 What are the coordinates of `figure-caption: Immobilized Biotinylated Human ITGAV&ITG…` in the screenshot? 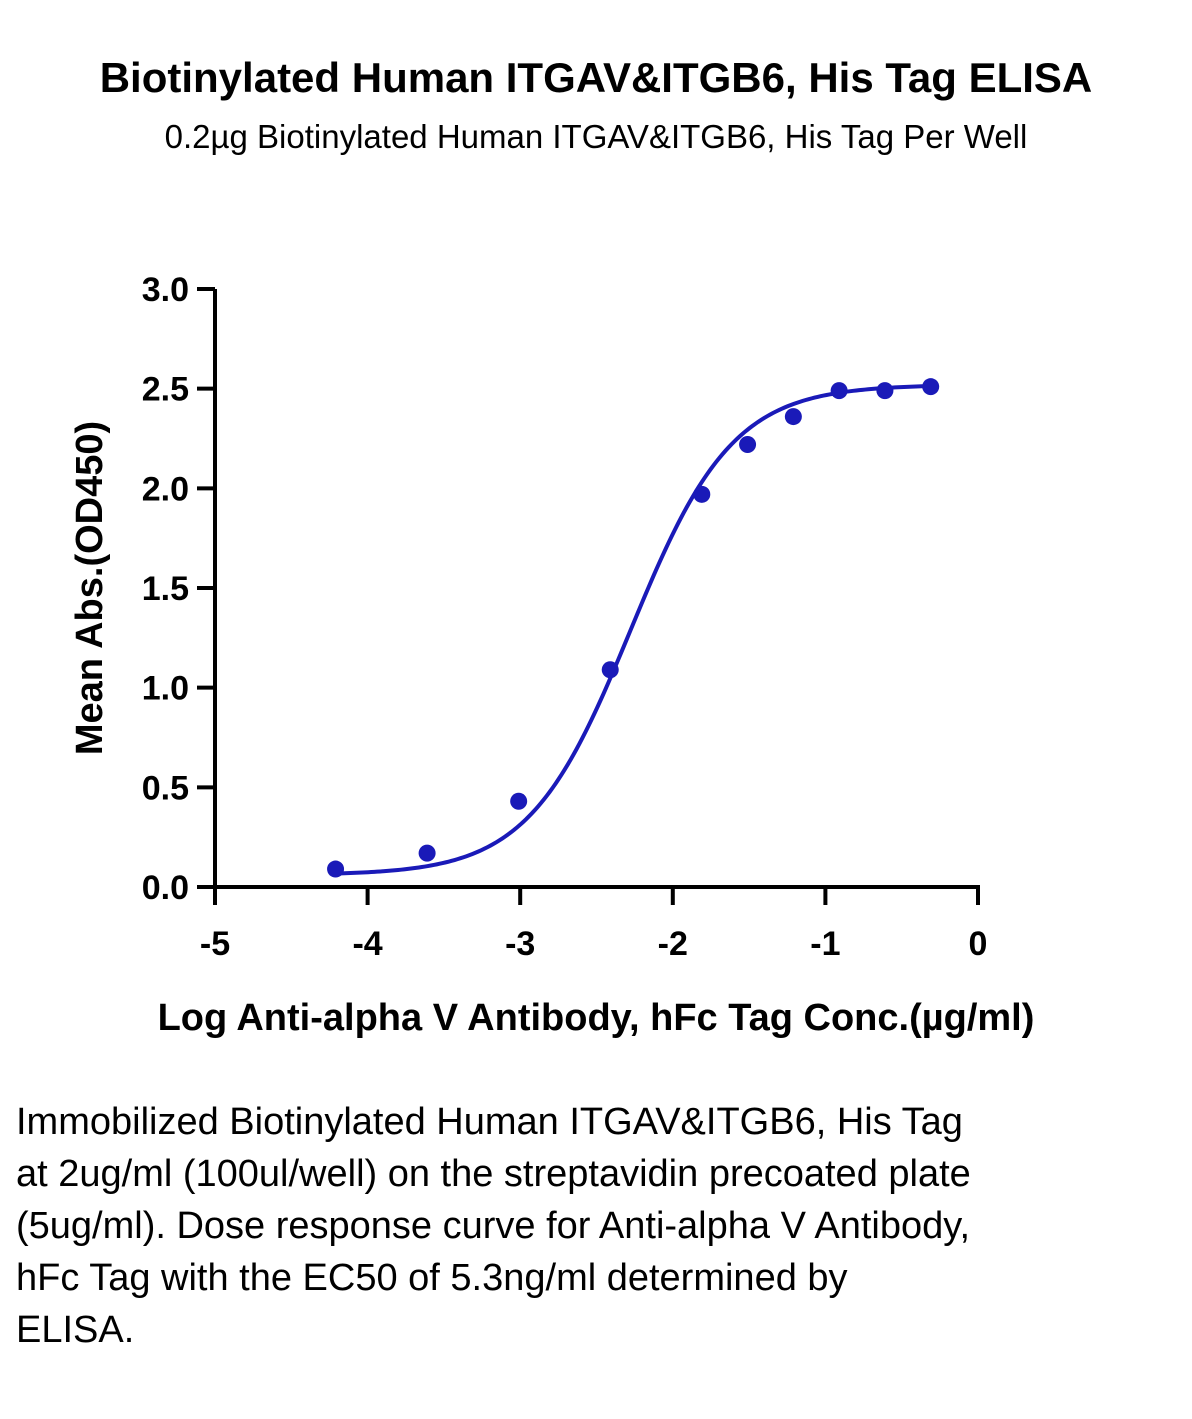 It's located at (493, 1226).